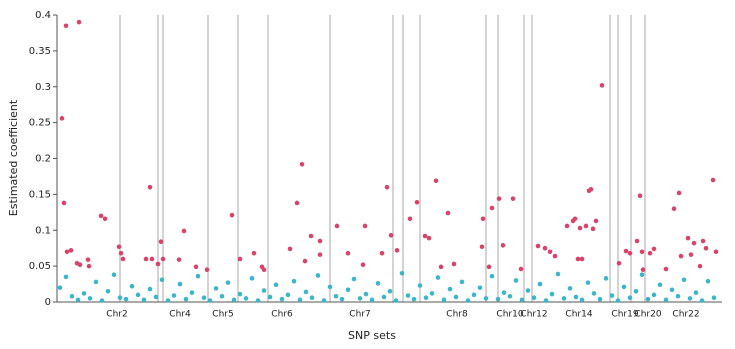  What do you see at coordinates (48, 302) in the screenshot?
I see `y-tick-label: 0` at bounding box center [48, 302].